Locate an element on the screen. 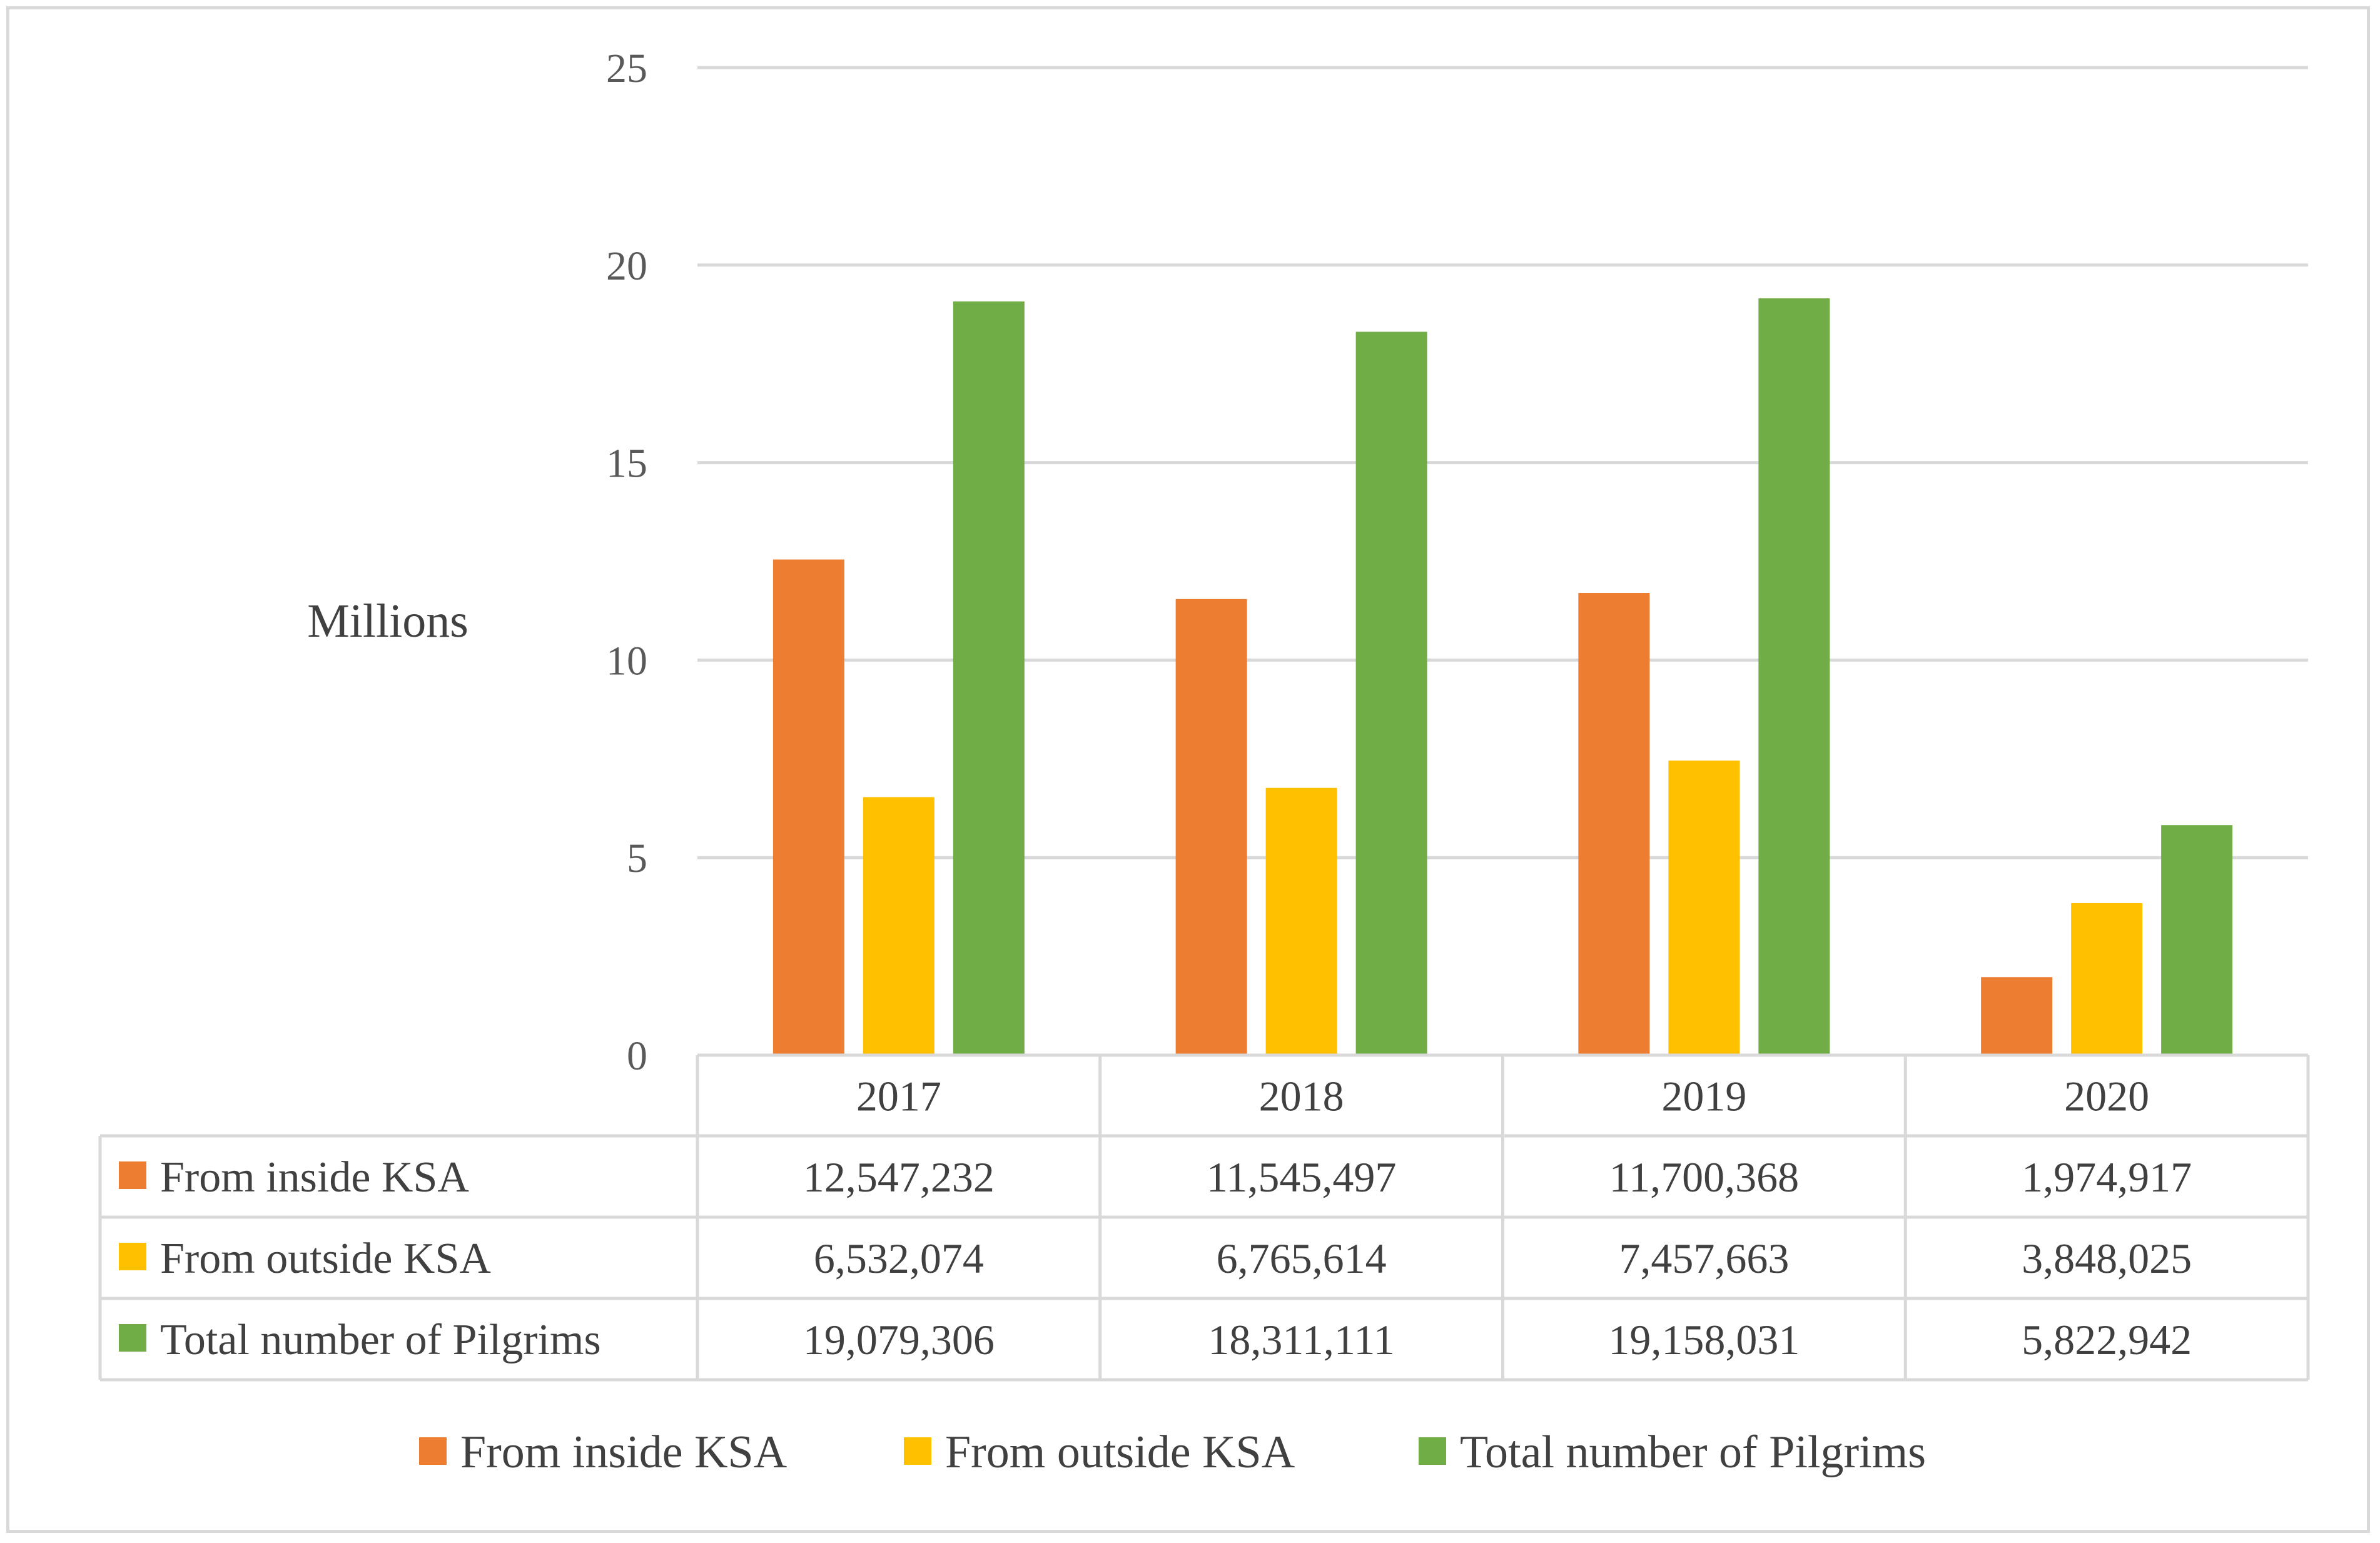  y-tick-label: 20 is located at coordinates (626, 266).